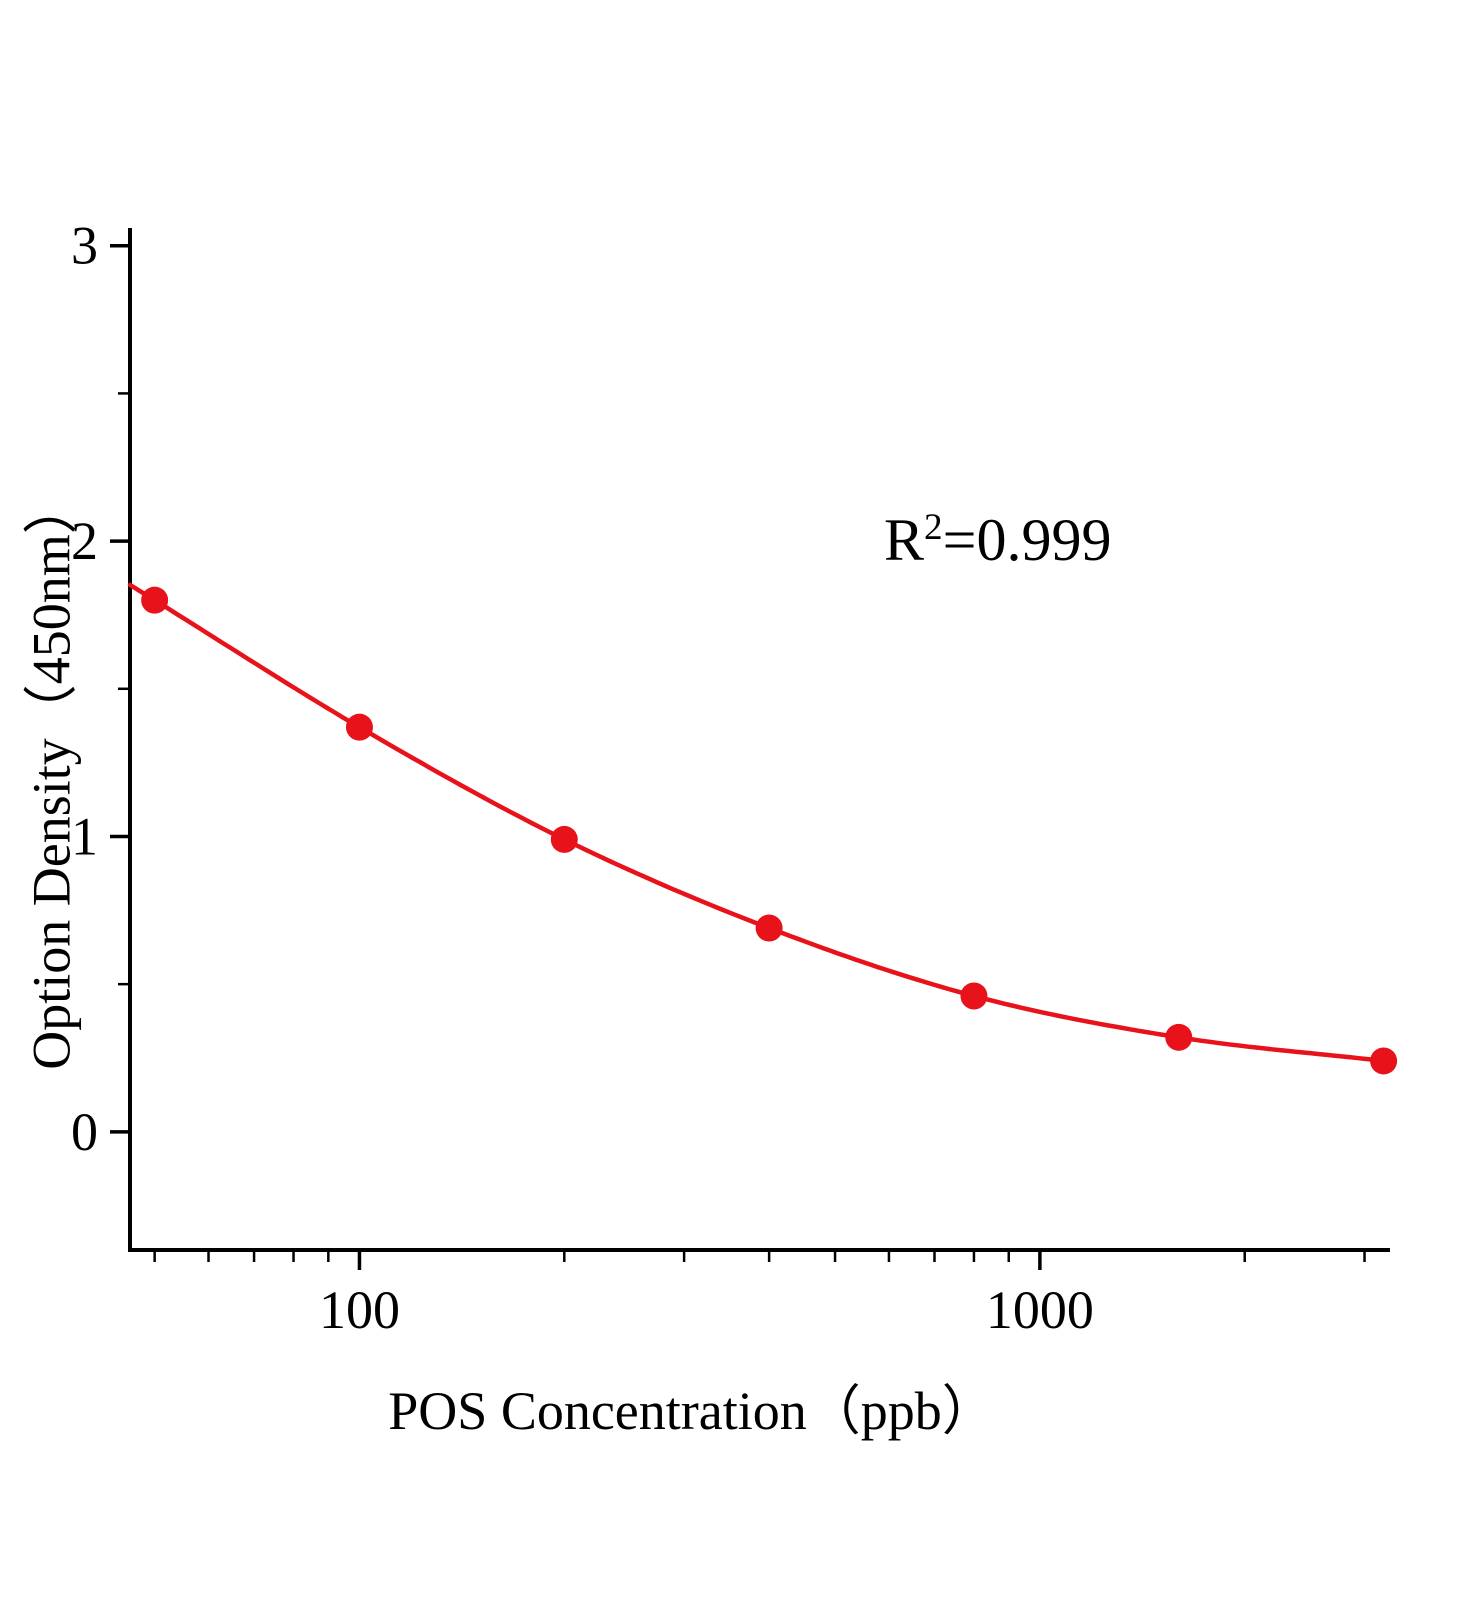  Describe the element at coordinates (84, 541) in the screenshot. I see `y-tick-label: 2` at that location.